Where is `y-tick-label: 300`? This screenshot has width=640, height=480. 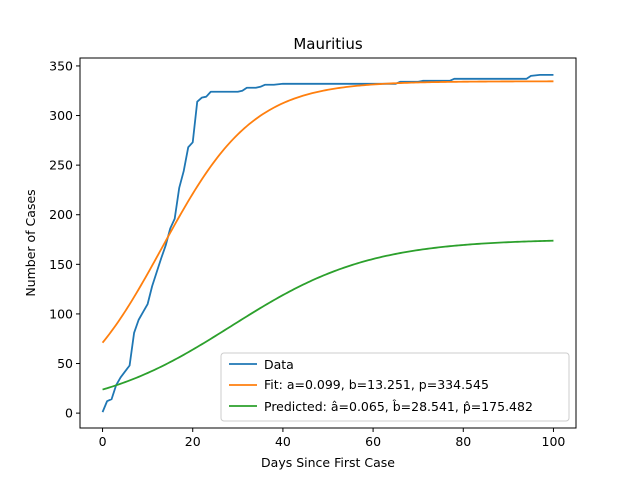
y-tick-label: 300 is located at coordinates (61, 115).